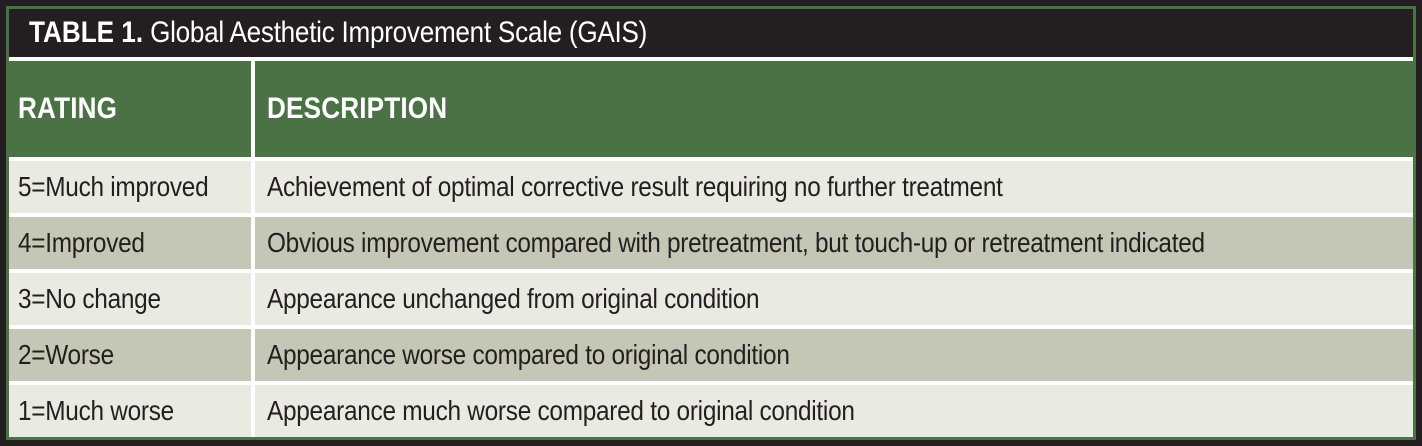 The width and height of the screenshot is (1422, 446). Describe the element at coordinates (96, 410) in the screenshot. I see `rating-value: 1=Much worse` at that location.